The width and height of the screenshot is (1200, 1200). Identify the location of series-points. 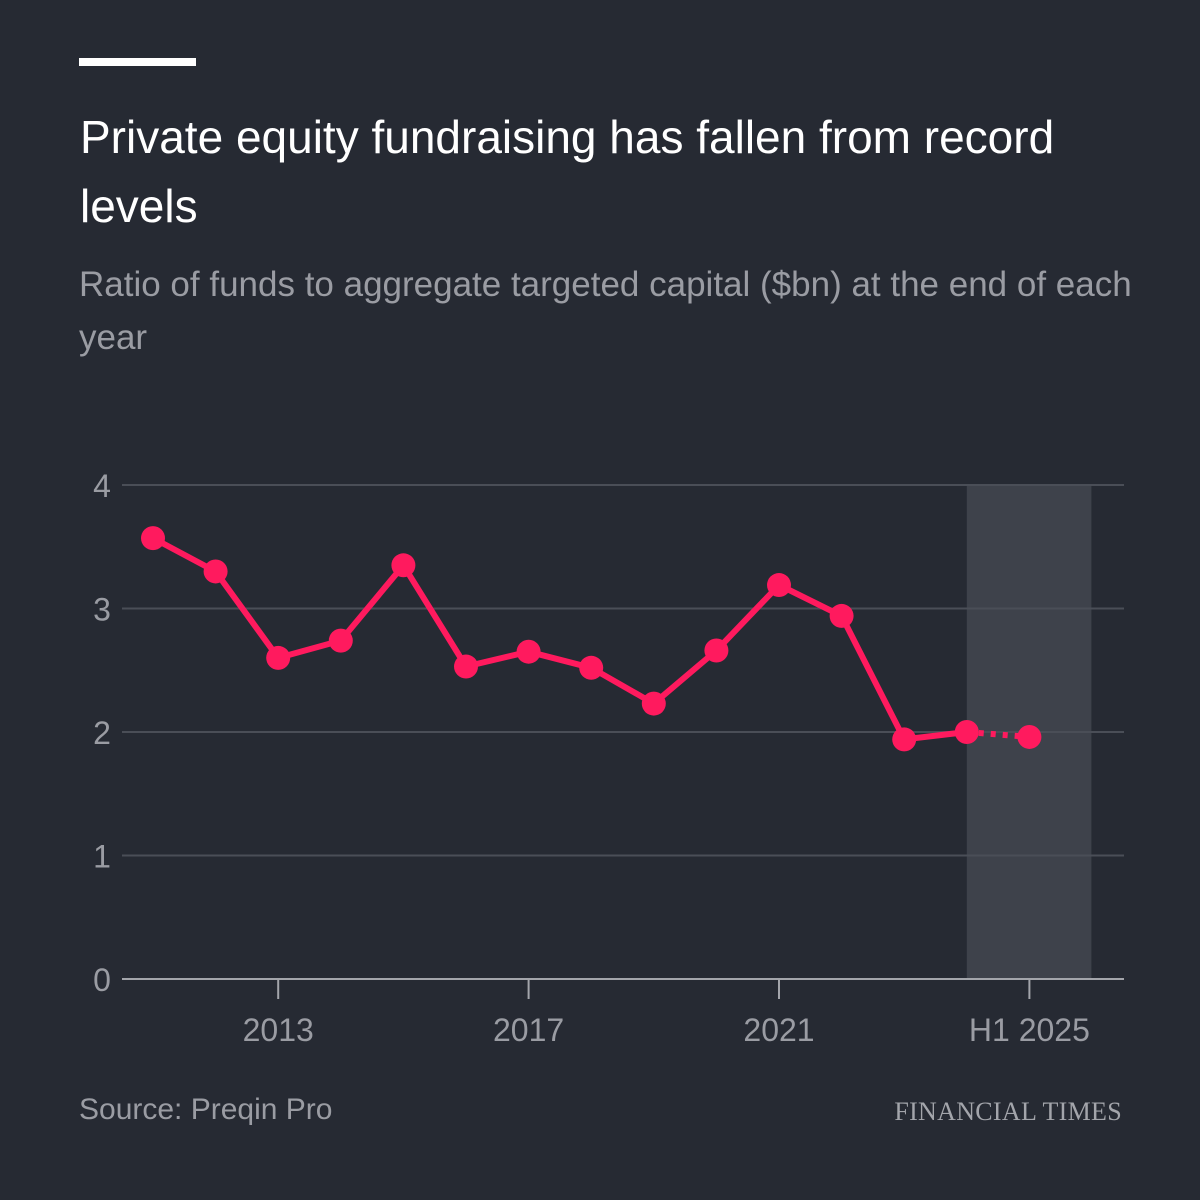
(591, 639).